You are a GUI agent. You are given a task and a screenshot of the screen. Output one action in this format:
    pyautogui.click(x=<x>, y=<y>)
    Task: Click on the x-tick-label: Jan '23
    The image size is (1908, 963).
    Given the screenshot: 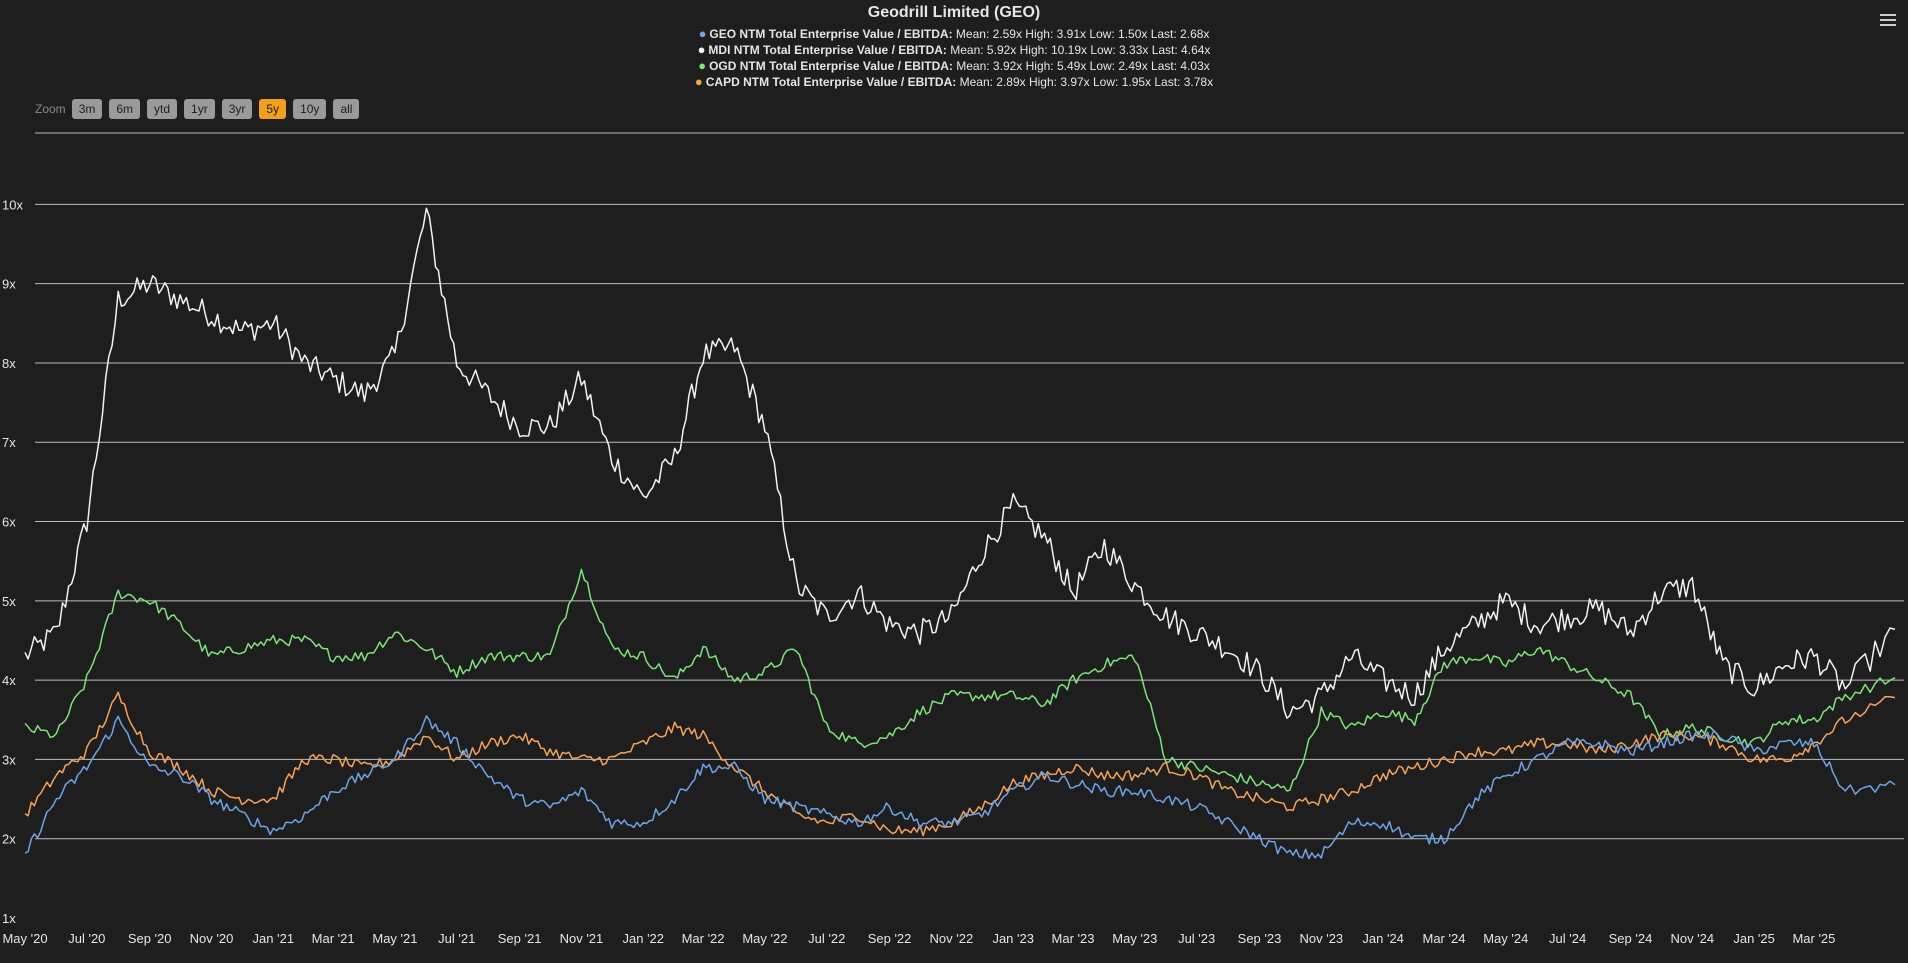 What is the action you would take?
    pyautogui.click(x=1013, y=938)
    